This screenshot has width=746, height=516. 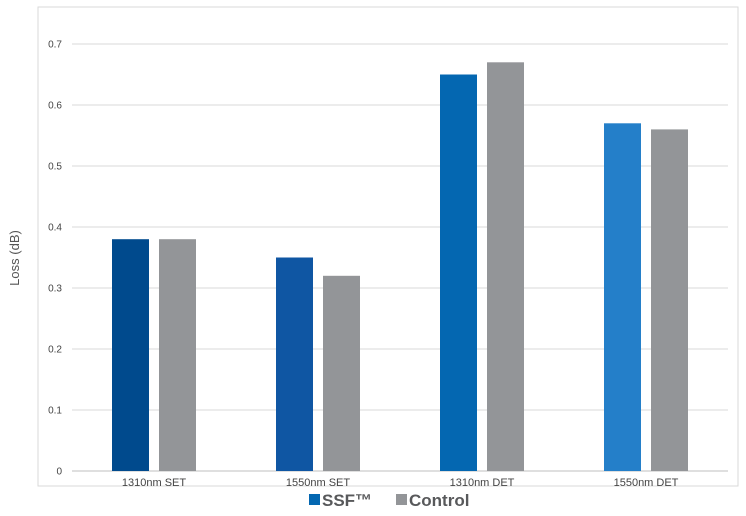 What do you see at coordinates (55, 259) in the screenshot?
I see `y-axis-ticks: 0 0.1 0.2 0.3 0.4 0.5 0.6 0.7` at bounding box center [55, 259].